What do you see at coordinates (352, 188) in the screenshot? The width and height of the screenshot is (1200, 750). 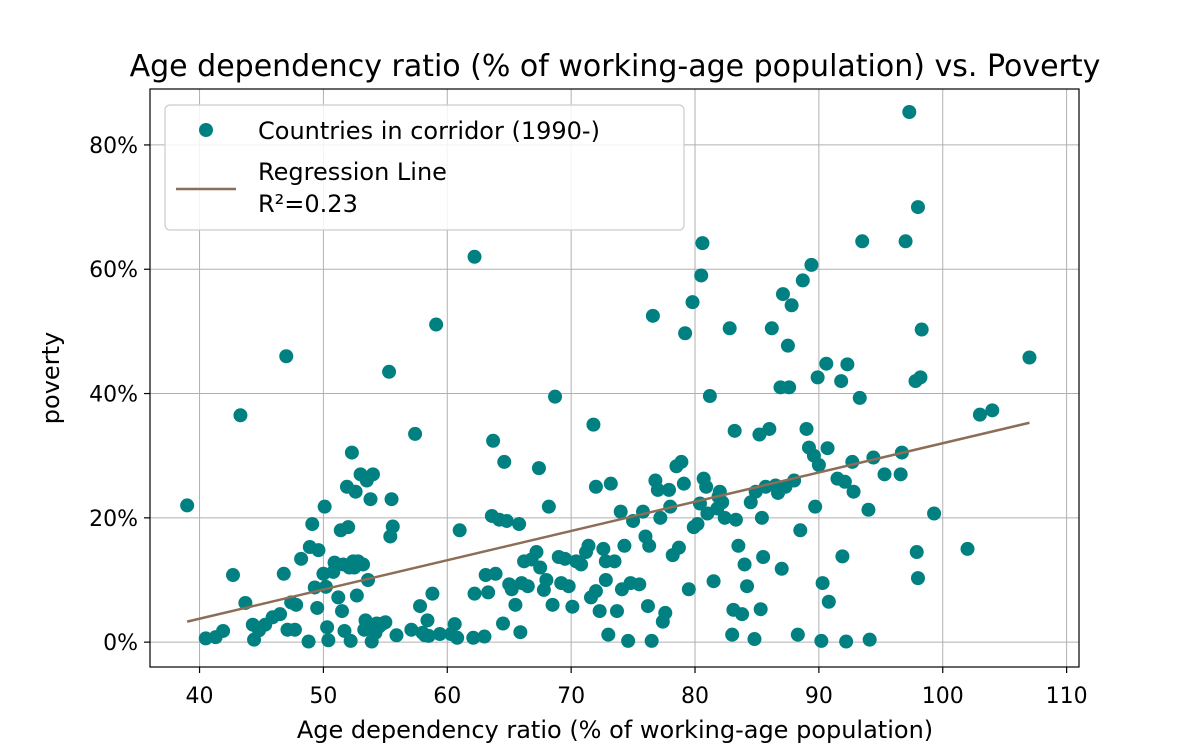 I see `legend-label-regression: Regression Line R²=0.23` at bounding box center [352, 188].